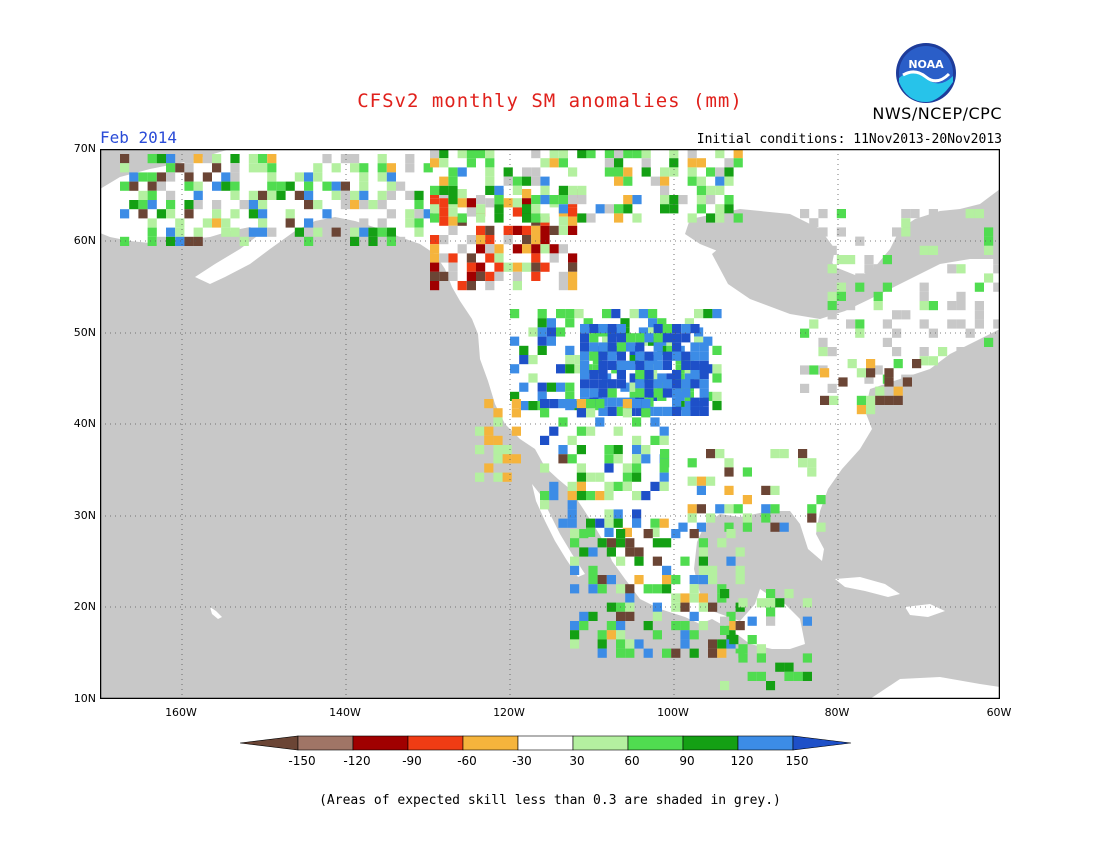 The height and width of the screenshot is (850, 1100). What do you see at coordinates (139, 137) in the screenshot?
I see `forecast-month: Feb 2014` at bounding box center [139, 137].